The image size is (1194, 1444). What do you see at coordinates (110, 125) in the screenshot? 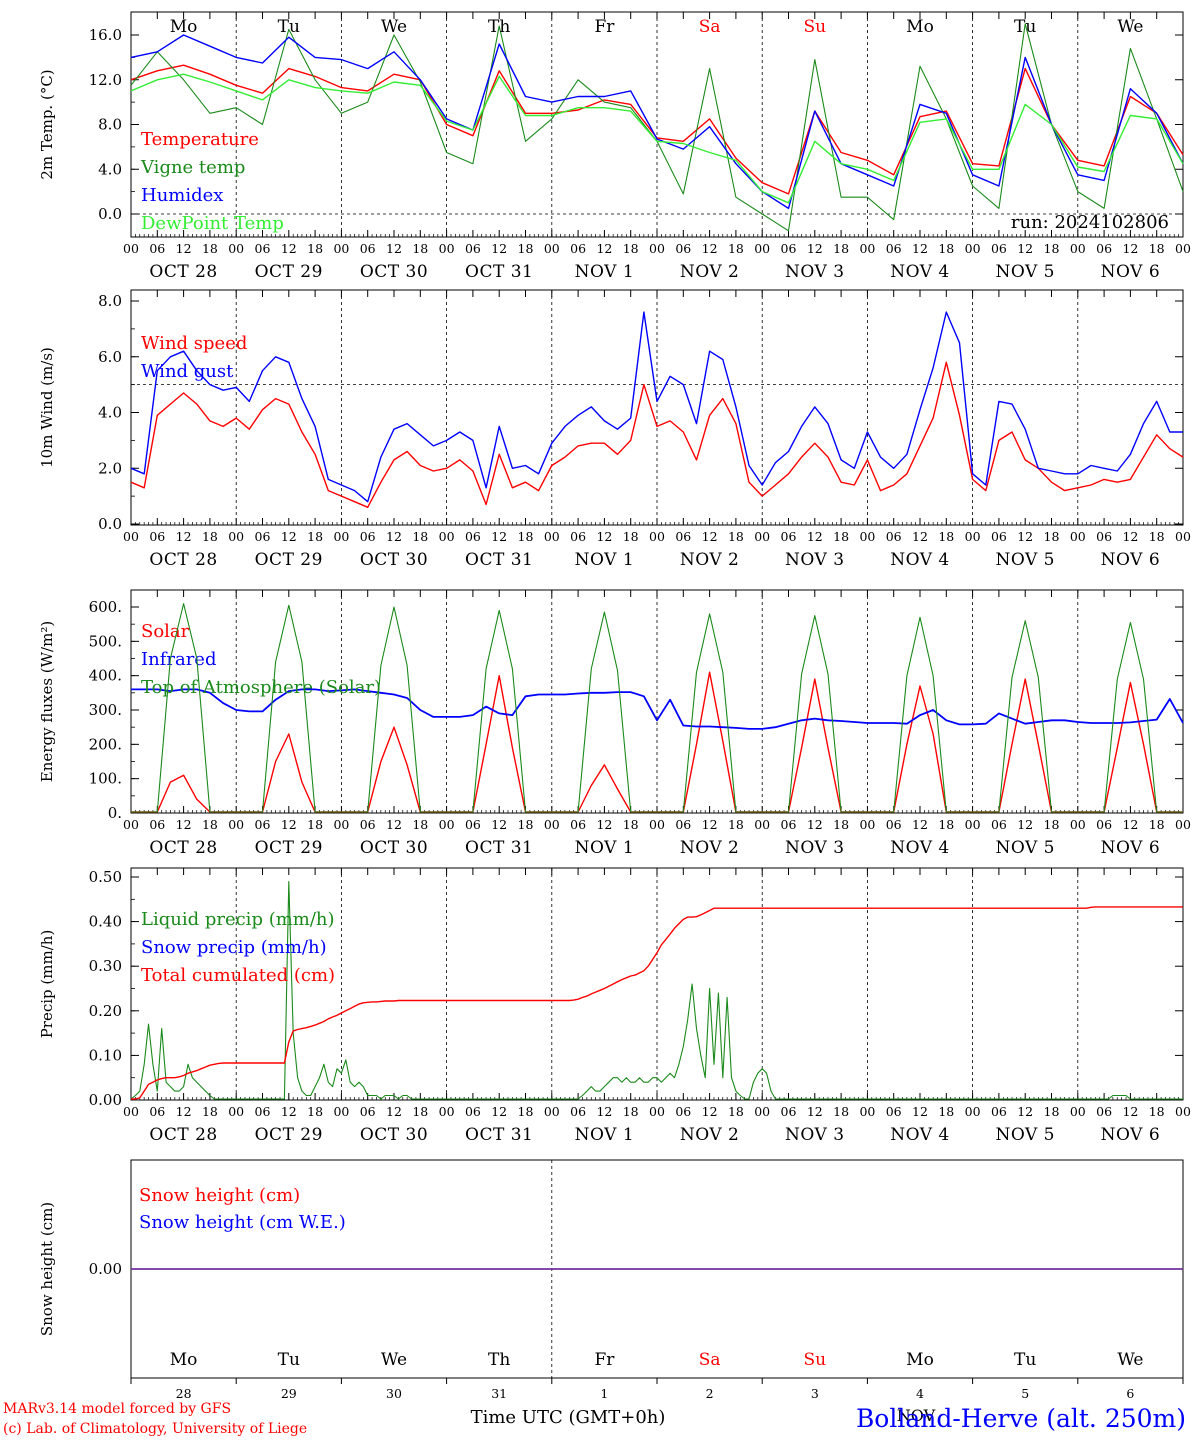
I see `y-tick-label: 8.0` at bounding box center [110, 125].